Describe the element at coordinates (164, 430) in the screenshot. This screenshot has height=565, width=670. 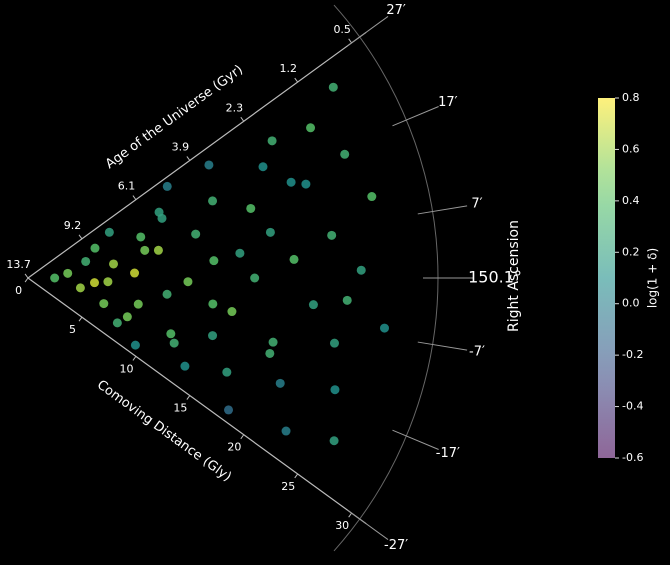
I see `radial-axis-title: Comoving Distance (Gly)` at that location.